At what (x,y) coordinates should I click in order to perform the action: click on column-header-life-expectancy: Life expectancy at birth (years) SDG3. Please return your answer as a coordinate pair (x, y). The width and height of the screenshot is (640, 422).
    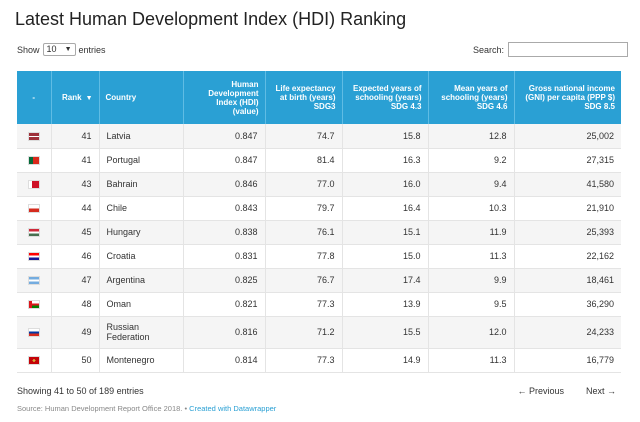
    Looking at the image, I should click on (304, 97).